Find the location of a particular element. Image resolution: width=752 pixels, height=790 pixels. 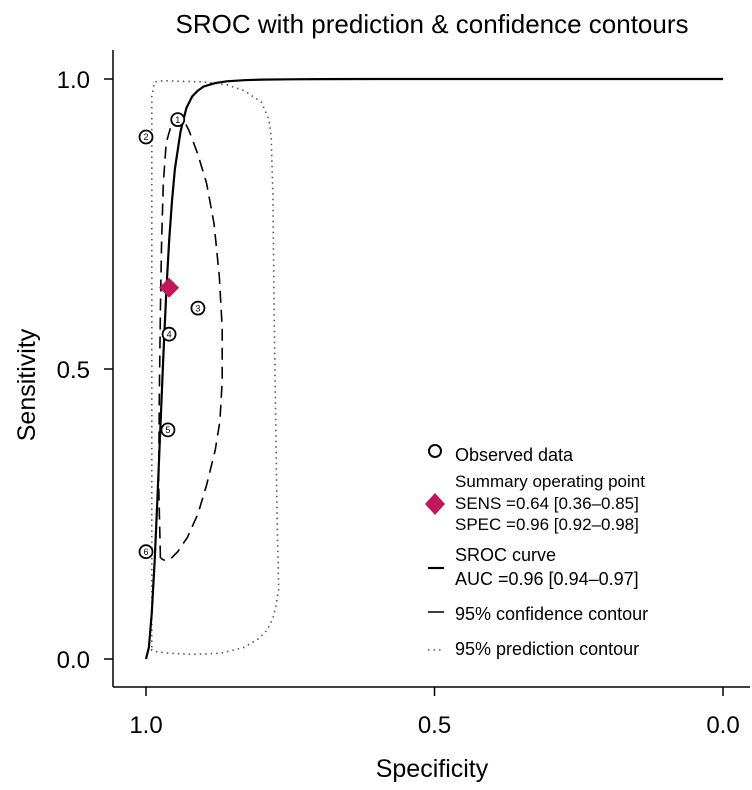

x-axis-label: Specificity is located at coordinates (432, 769).